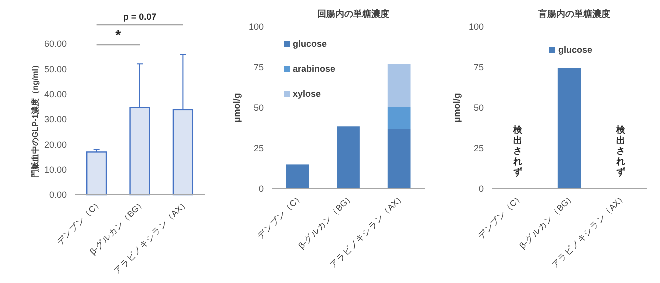  I want to click on y-tick-label: 60.00, so click(55, 44).